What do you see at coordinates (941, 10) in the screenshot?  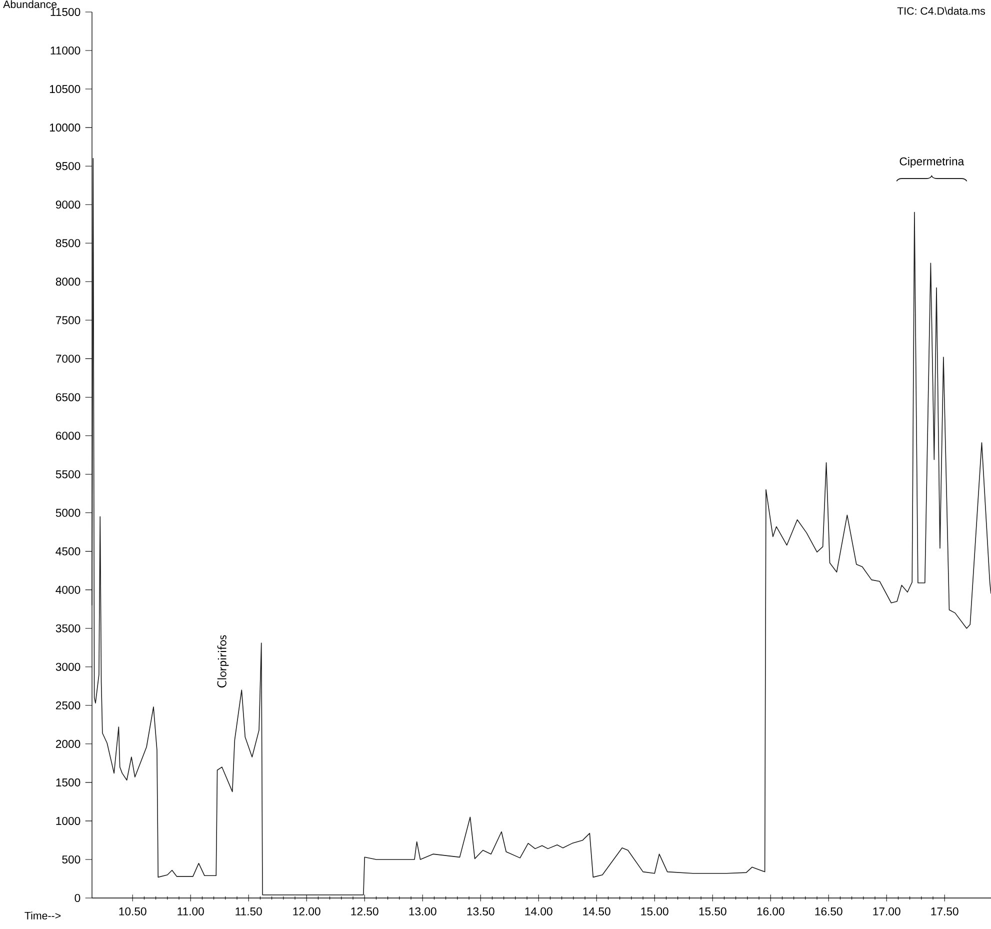 I see `chart-title: TIC: C4.D\data.ms` at bounding box center [941, 10].